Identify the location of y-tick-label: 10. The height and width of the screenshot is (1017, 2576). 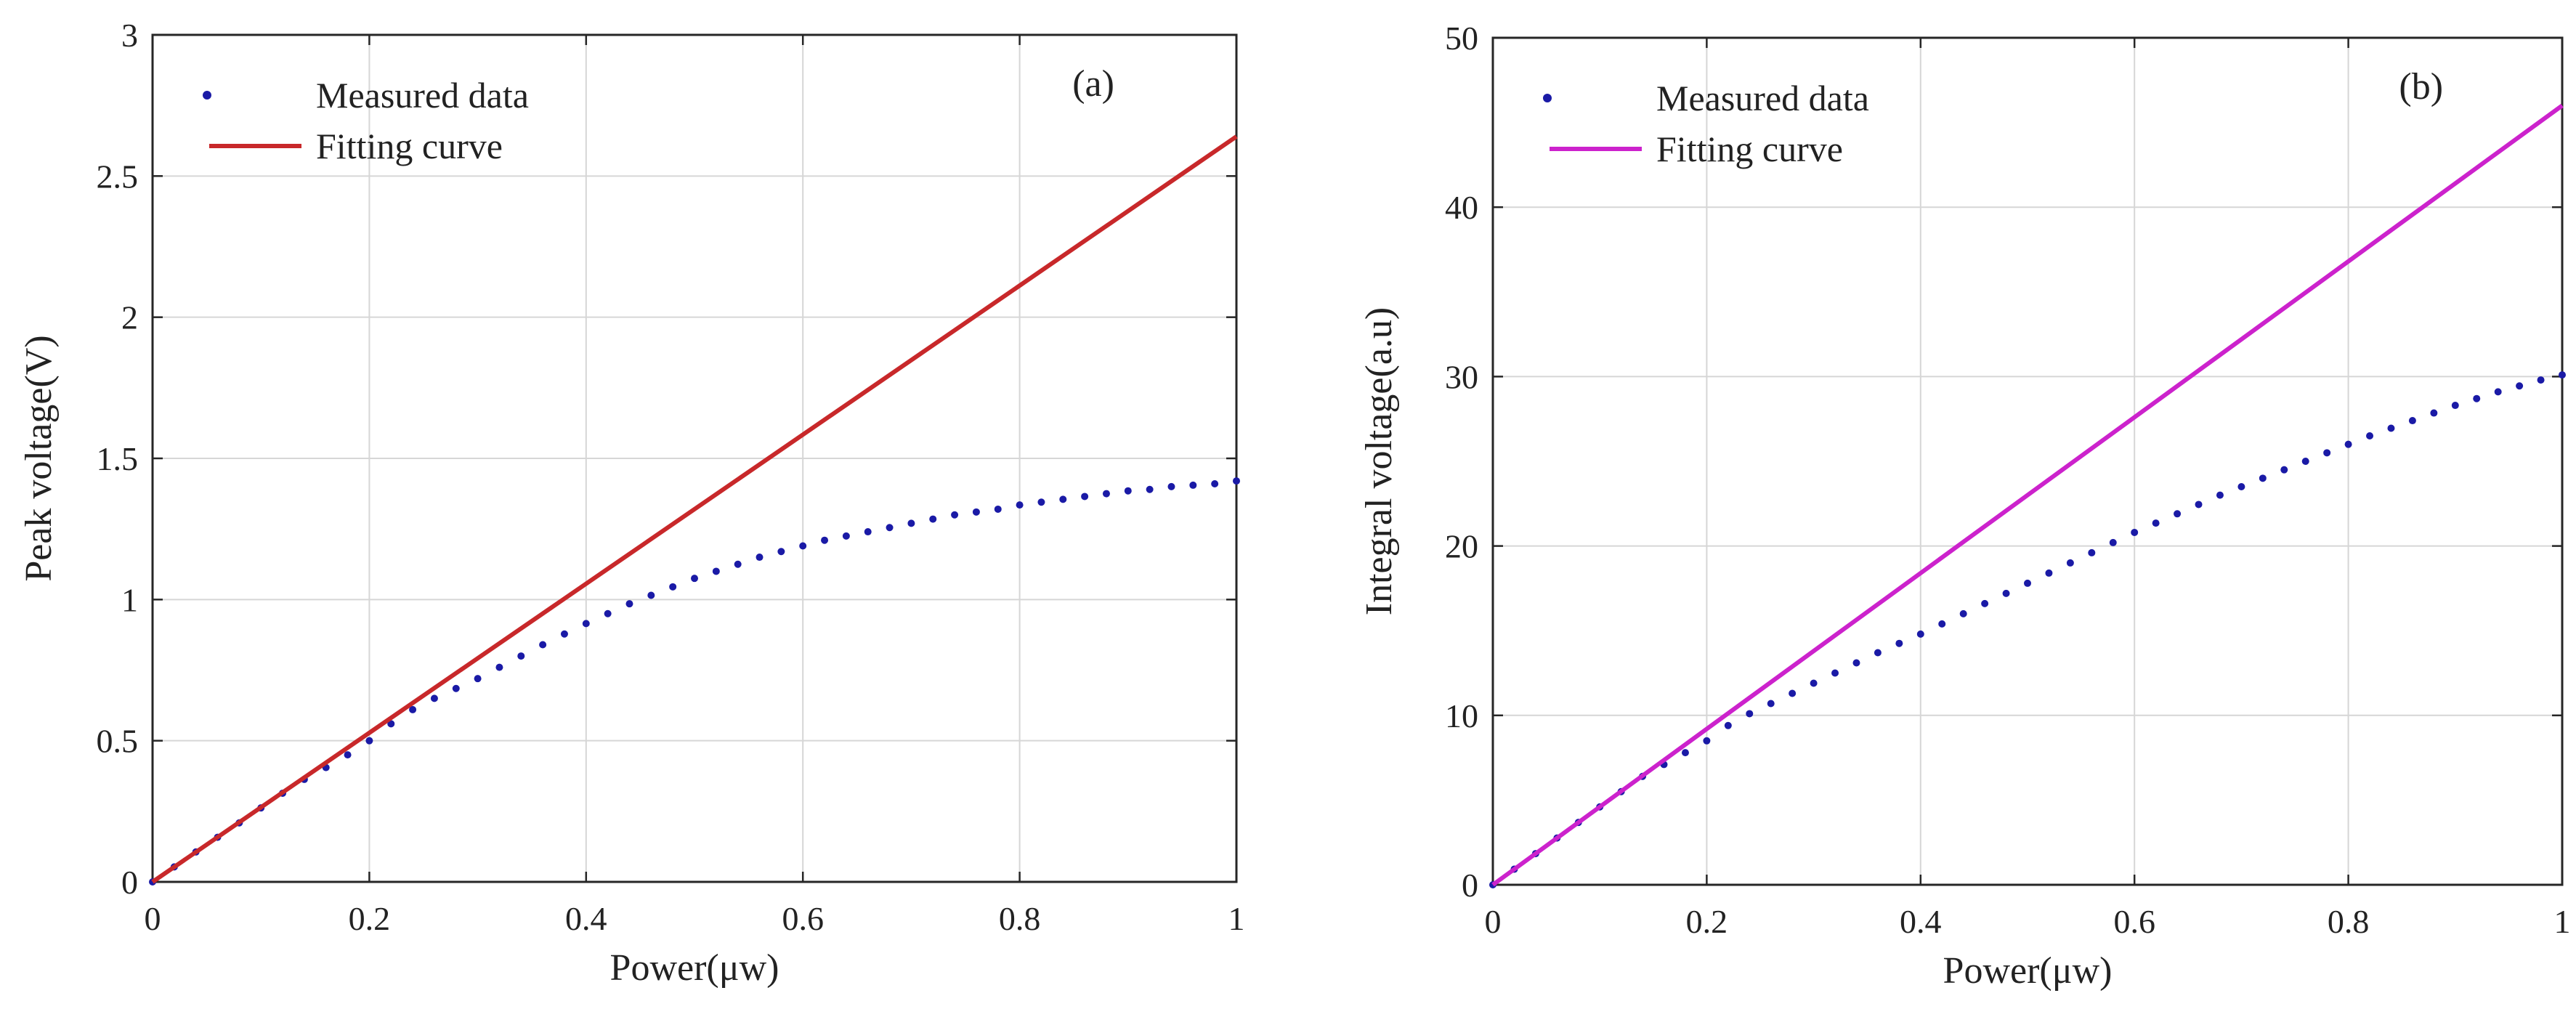
(1461, 715).